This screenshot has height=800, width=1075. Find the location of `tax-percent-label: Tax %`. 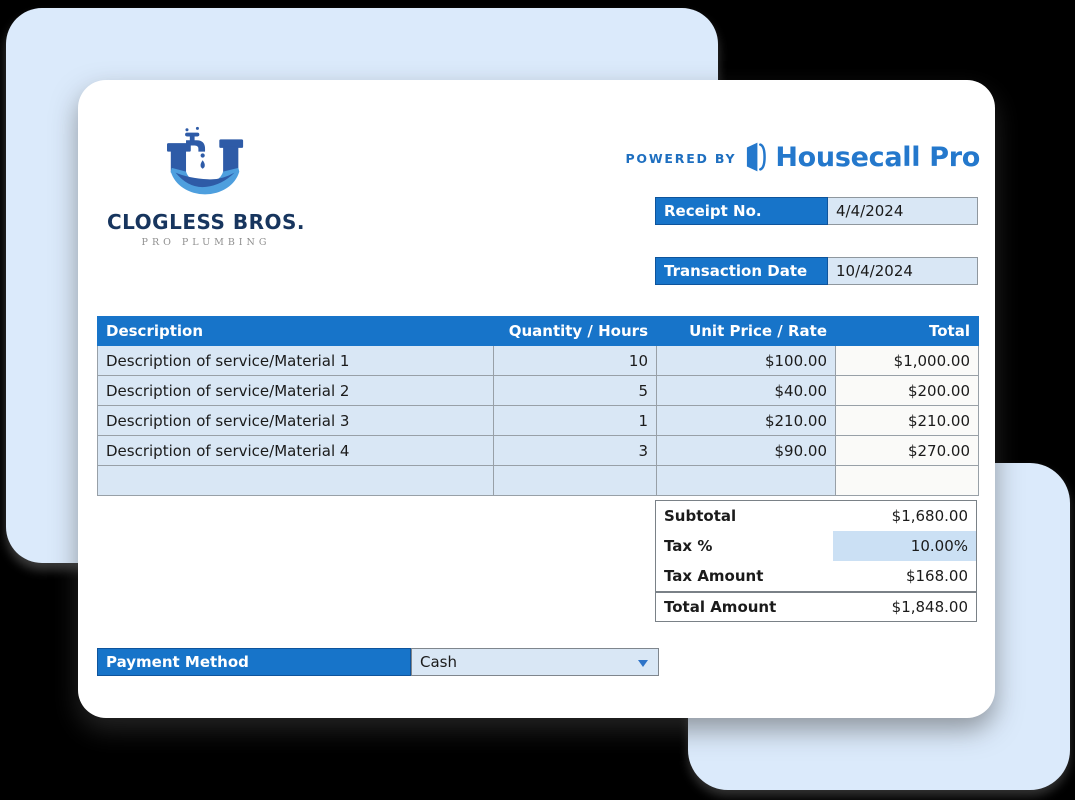

tax-percent-label: Tax % is located at coordinates (688, 546).